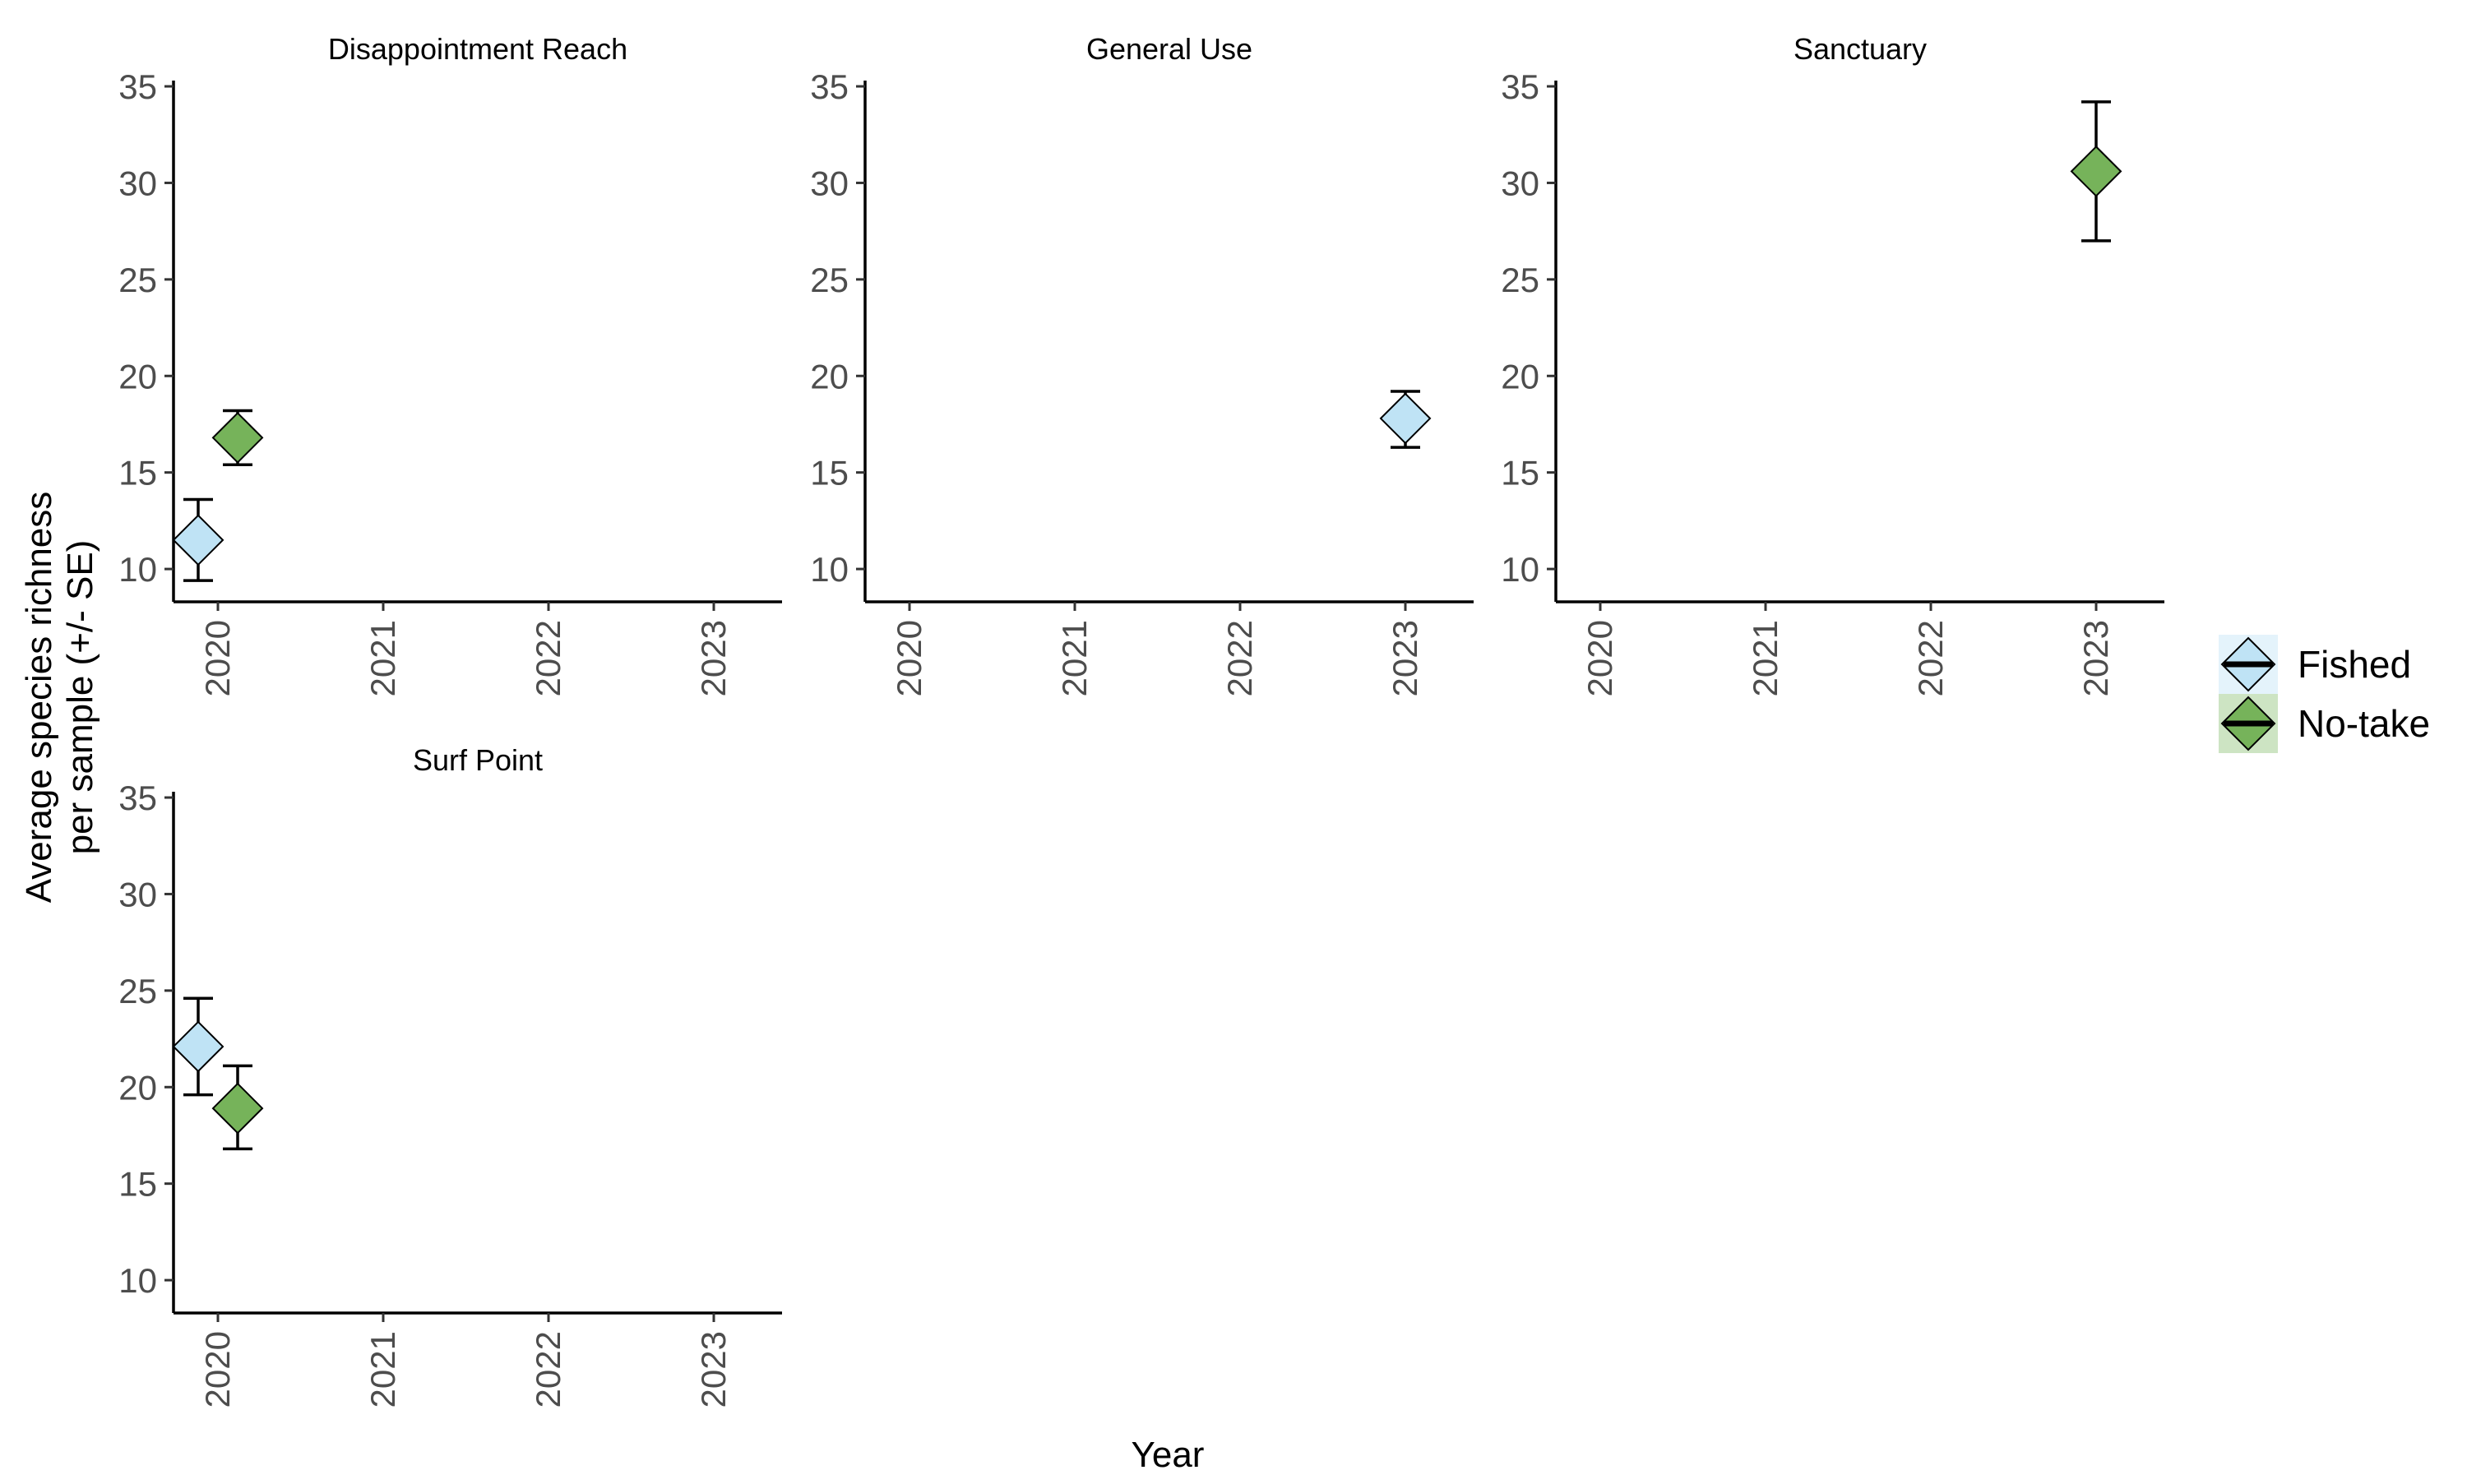 Image resolution: width=2467 pixels, height=1484 pixels. I want to click on legend-entry: Fished, so click(2315, 664).